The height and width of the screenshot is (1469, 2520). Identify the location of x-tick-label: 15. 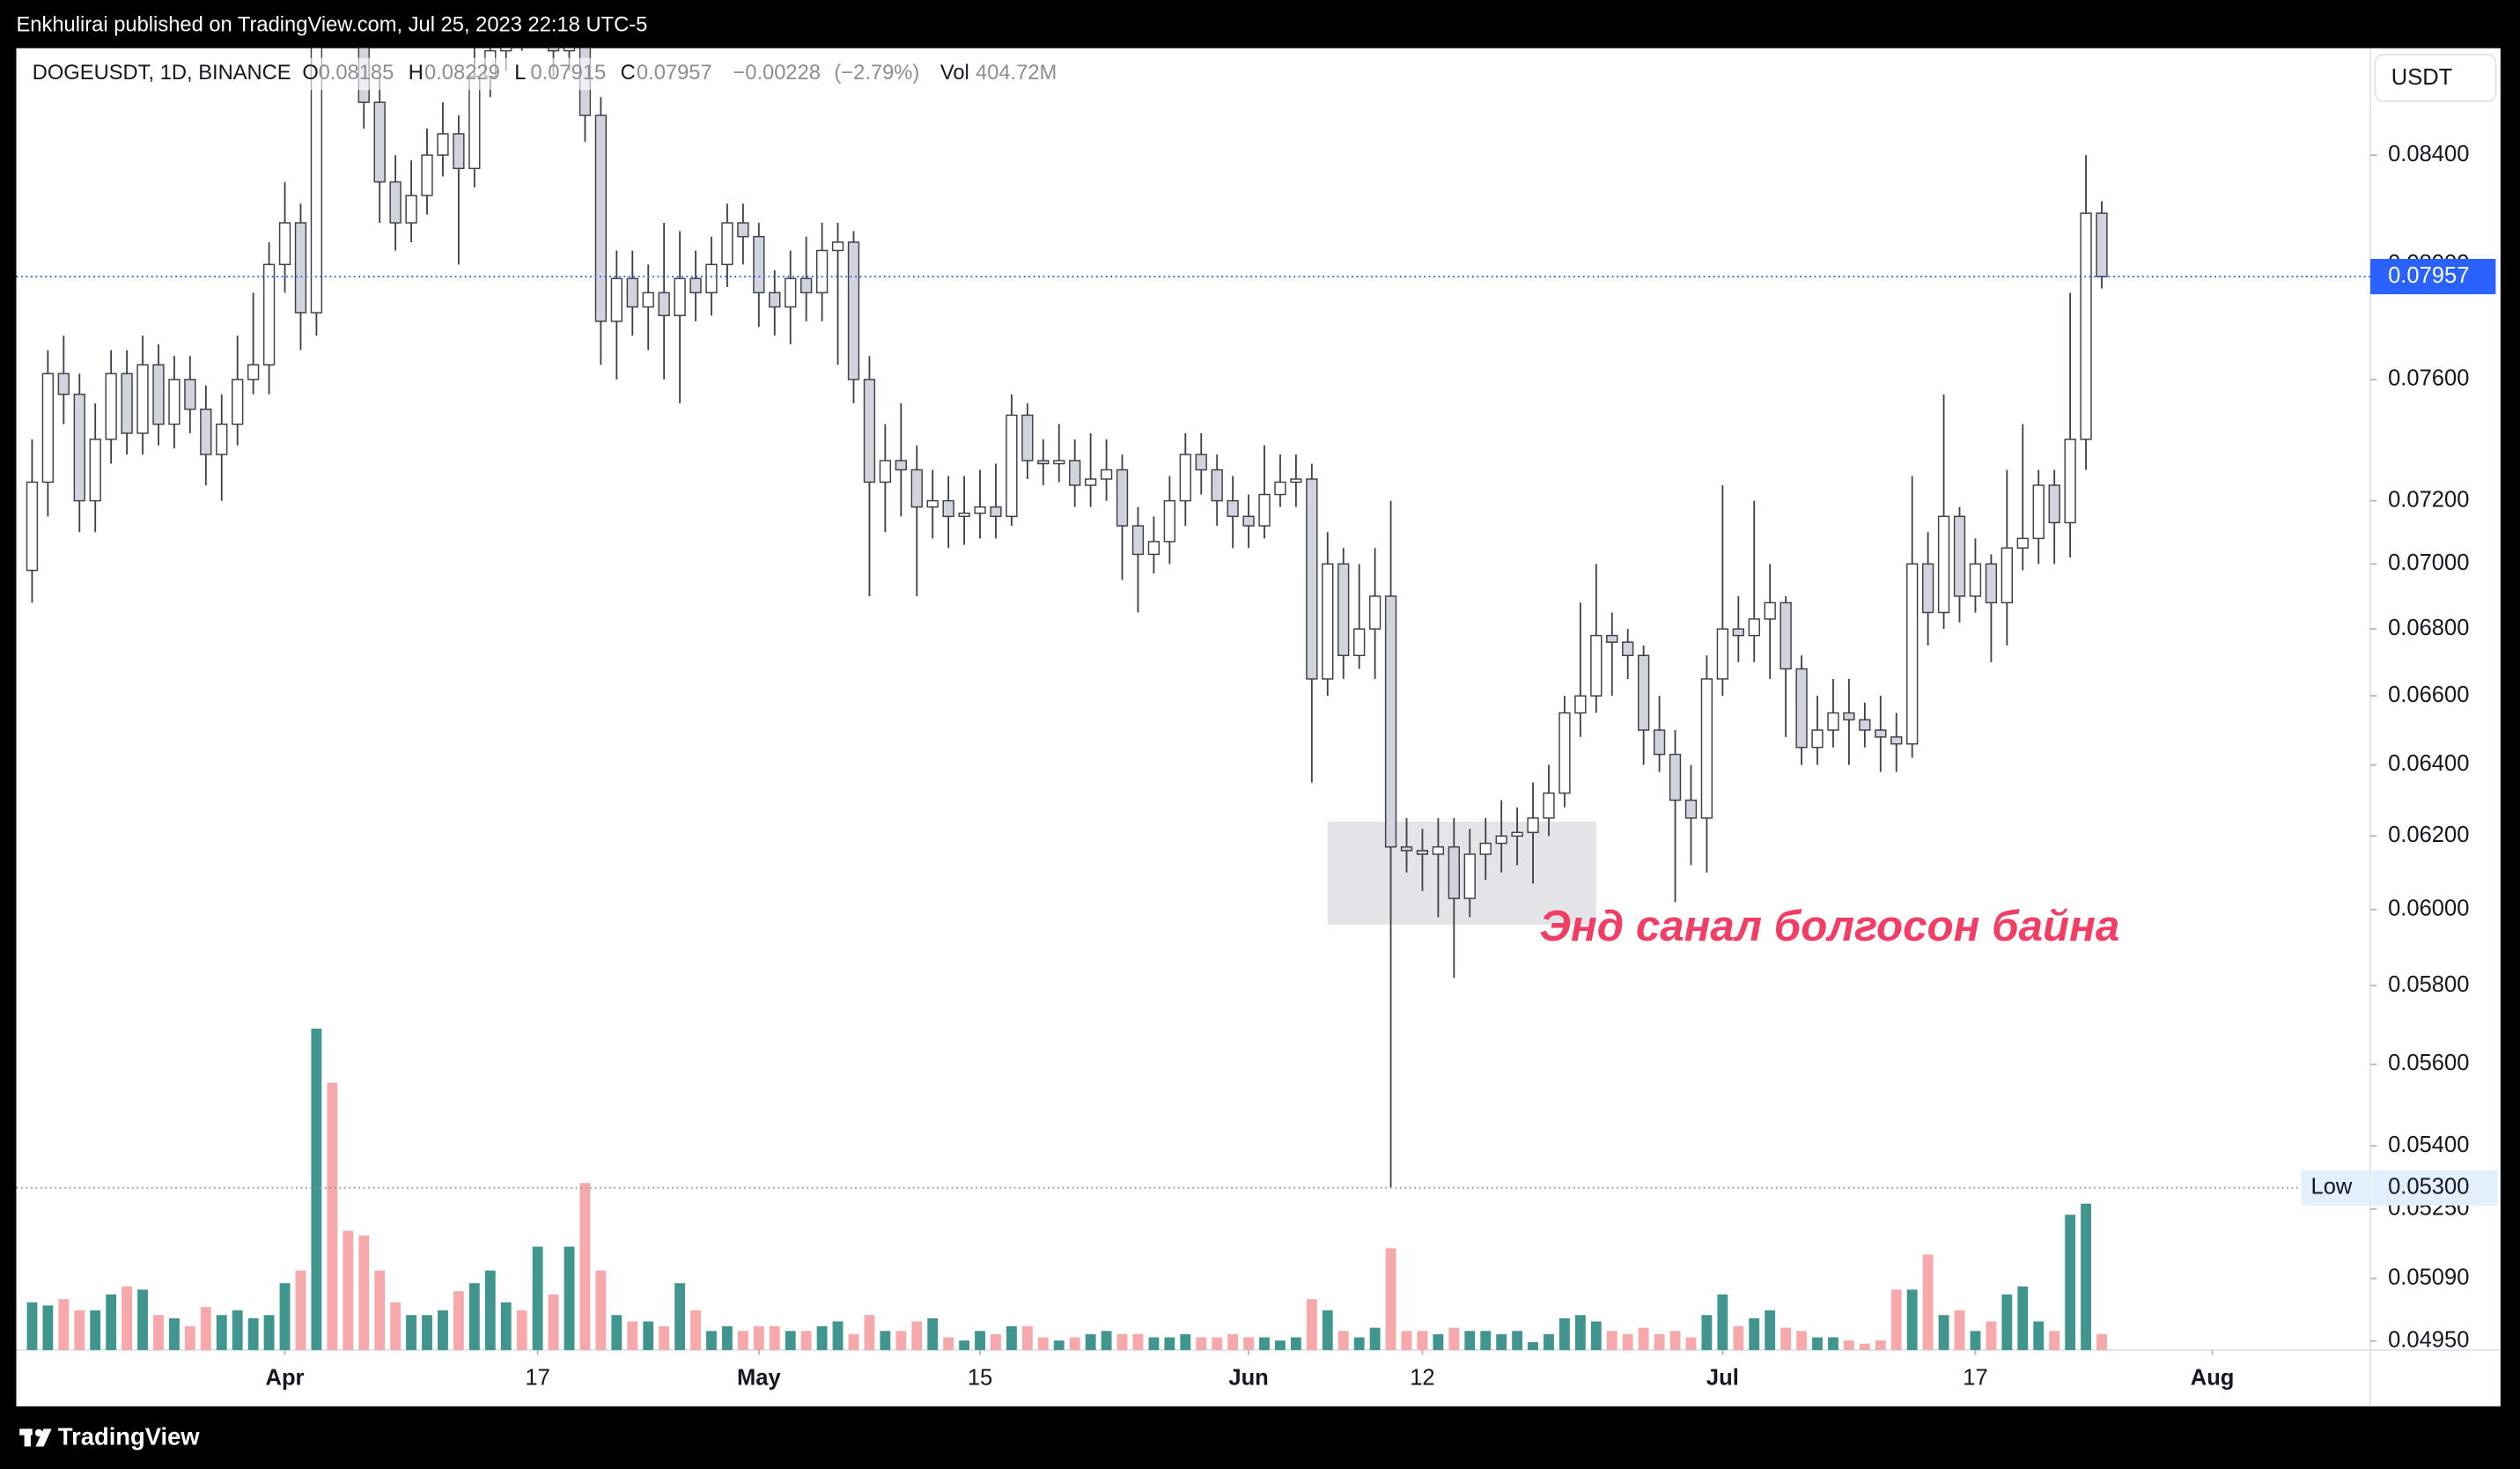
(980, 1378).